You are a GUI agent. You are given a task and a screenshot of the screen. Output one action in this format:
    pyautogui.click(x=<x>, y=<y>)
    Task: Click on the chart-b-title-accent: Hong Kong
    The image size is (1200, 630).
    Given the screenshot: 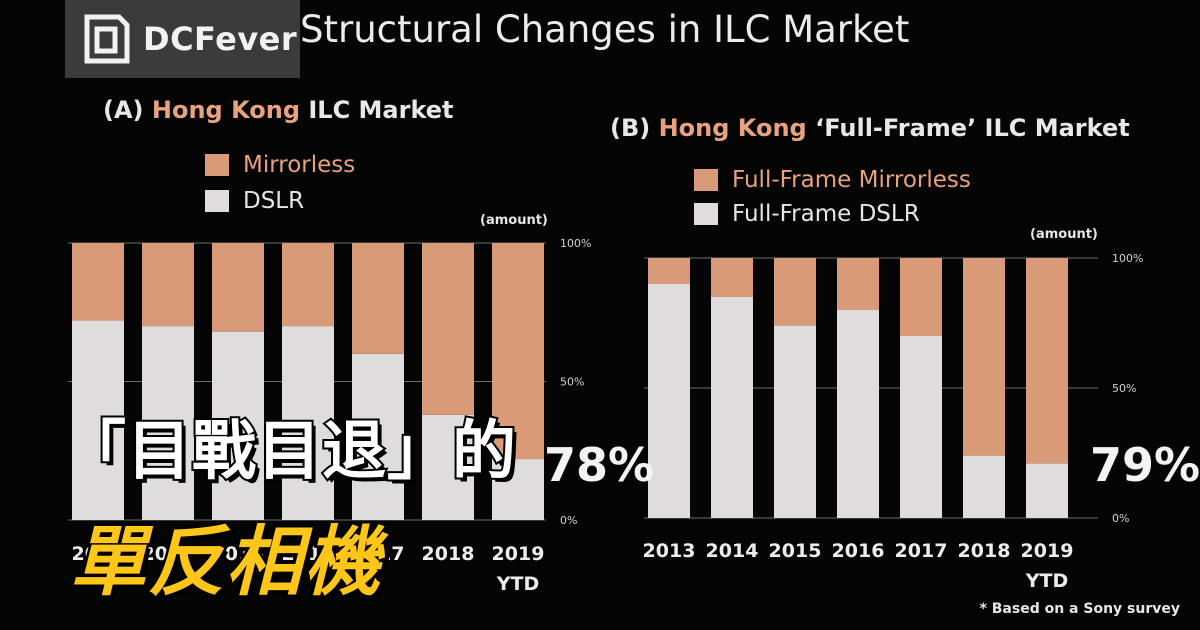 What is the action you would take?
    pyautogui.click(x=732, y=128)
    